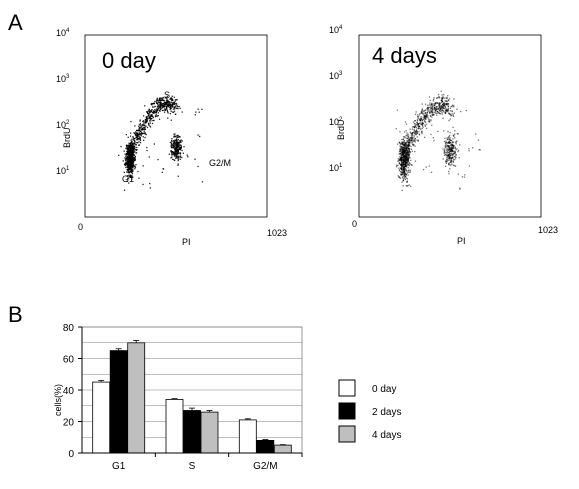 The image size is (579, 489). Describe the element at coordinates (186, 242) in the screenshot. I see `x-axis-label: PI` at that location.